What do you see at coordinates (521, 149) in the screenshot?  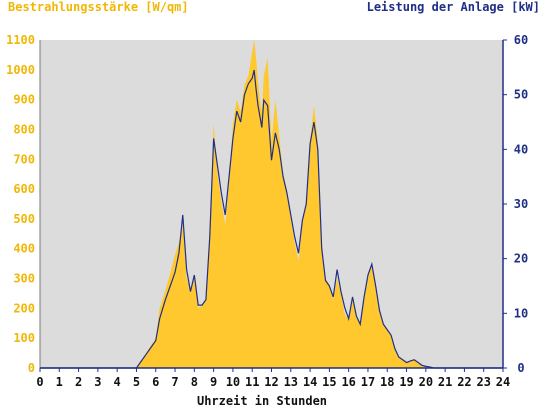 I see `y-tick-right-label: 40` at bounding box center [521, 149].